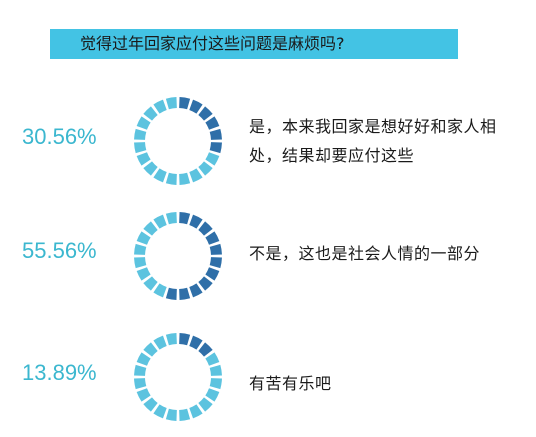  Describe the element at coordinates (365, 253) in the screenshot. I see `answer-label: 不是，这也是社会人情的一部分` at that location.